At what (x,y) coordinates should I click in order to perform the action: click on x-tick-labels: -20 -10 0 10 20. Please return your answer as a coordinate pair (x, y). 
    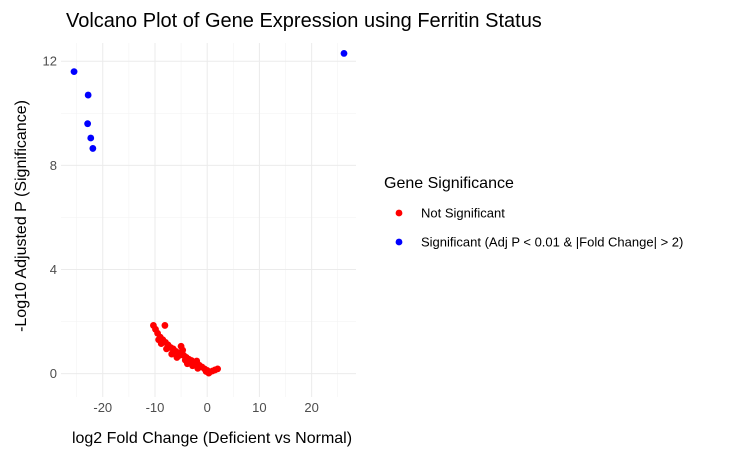
    Looking at the image, I should click on (205, 407).